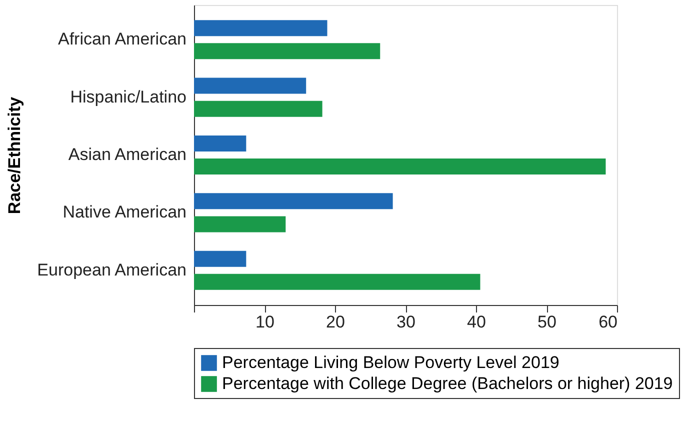 The width and height of the screenshot is (688, 440). Describe the element at coordinates (111, 270) in the screenshot. I see `y-tick-label: European American` at that location.